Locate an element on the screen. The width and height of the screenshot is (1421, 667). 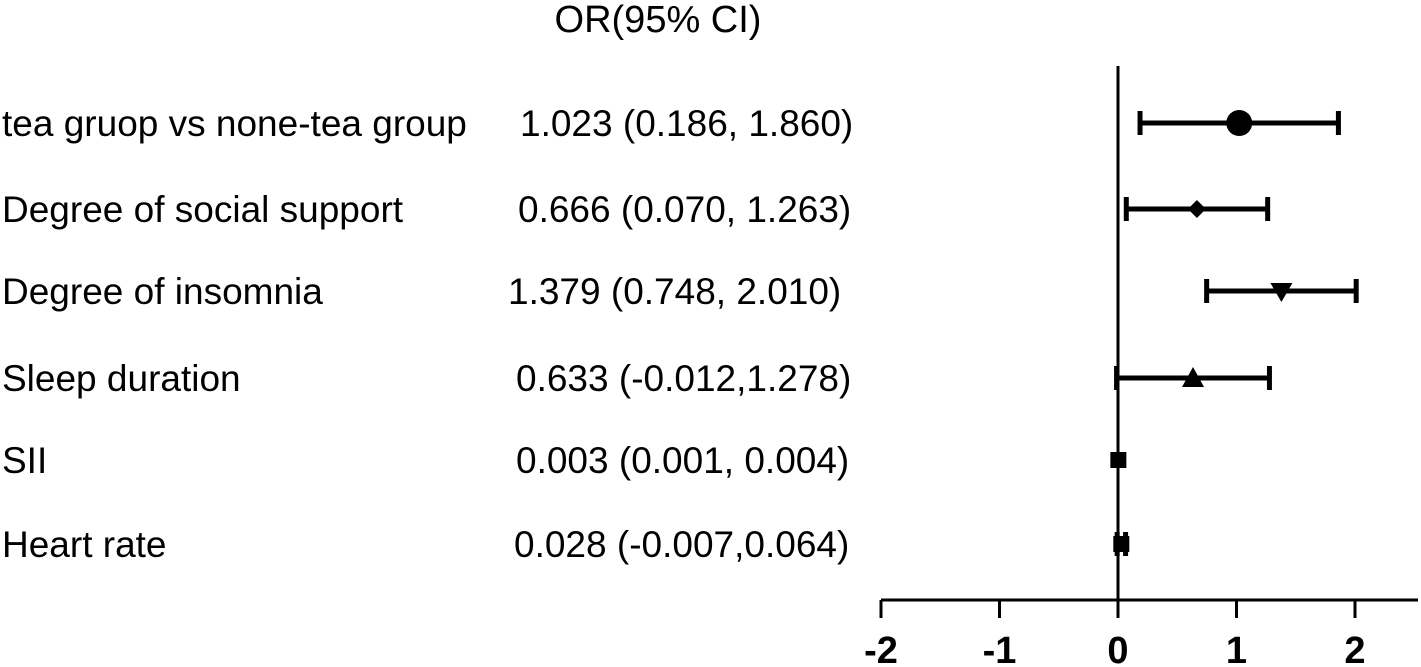
x-tick-label: 1 is located at coordinates (1236, 648).